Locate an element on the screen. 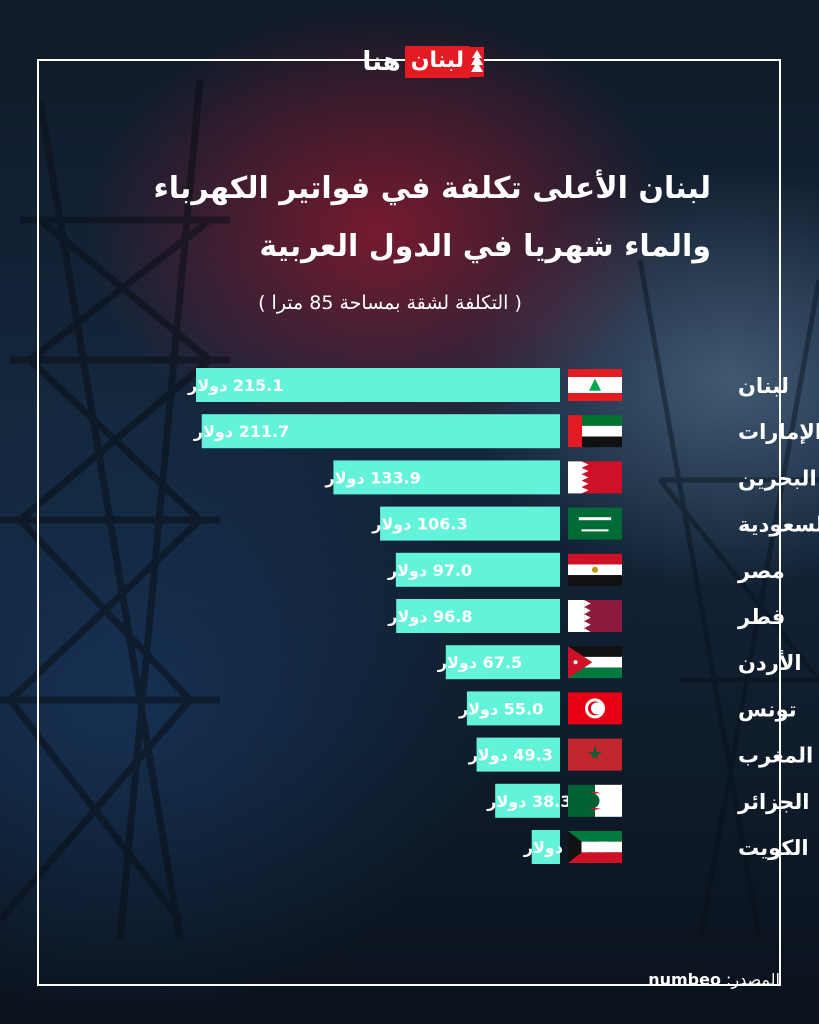 Image resolution: width=819 pixels, height=1024 pixels. data-label-3: 106.3 دولار is located at coordinates (419, 524).